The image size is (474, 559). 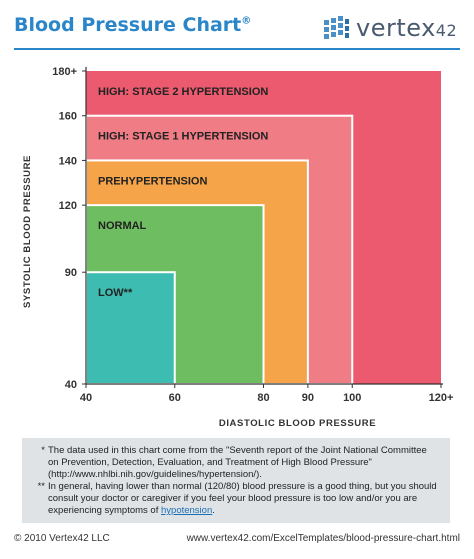 What do you see at coordinates (175, 398) in the screenshot?
I see `x-tick-label: 60` at bounding box center [175, 398].